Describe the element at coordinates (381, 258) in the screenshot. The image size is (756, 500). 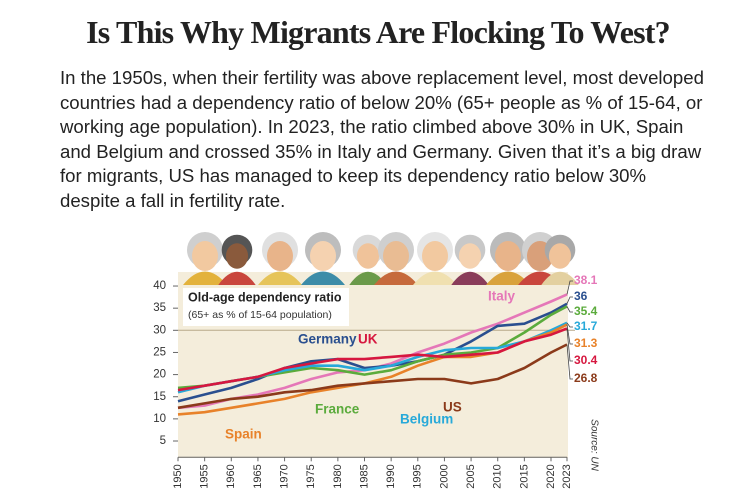
I see `illustration` at that location.